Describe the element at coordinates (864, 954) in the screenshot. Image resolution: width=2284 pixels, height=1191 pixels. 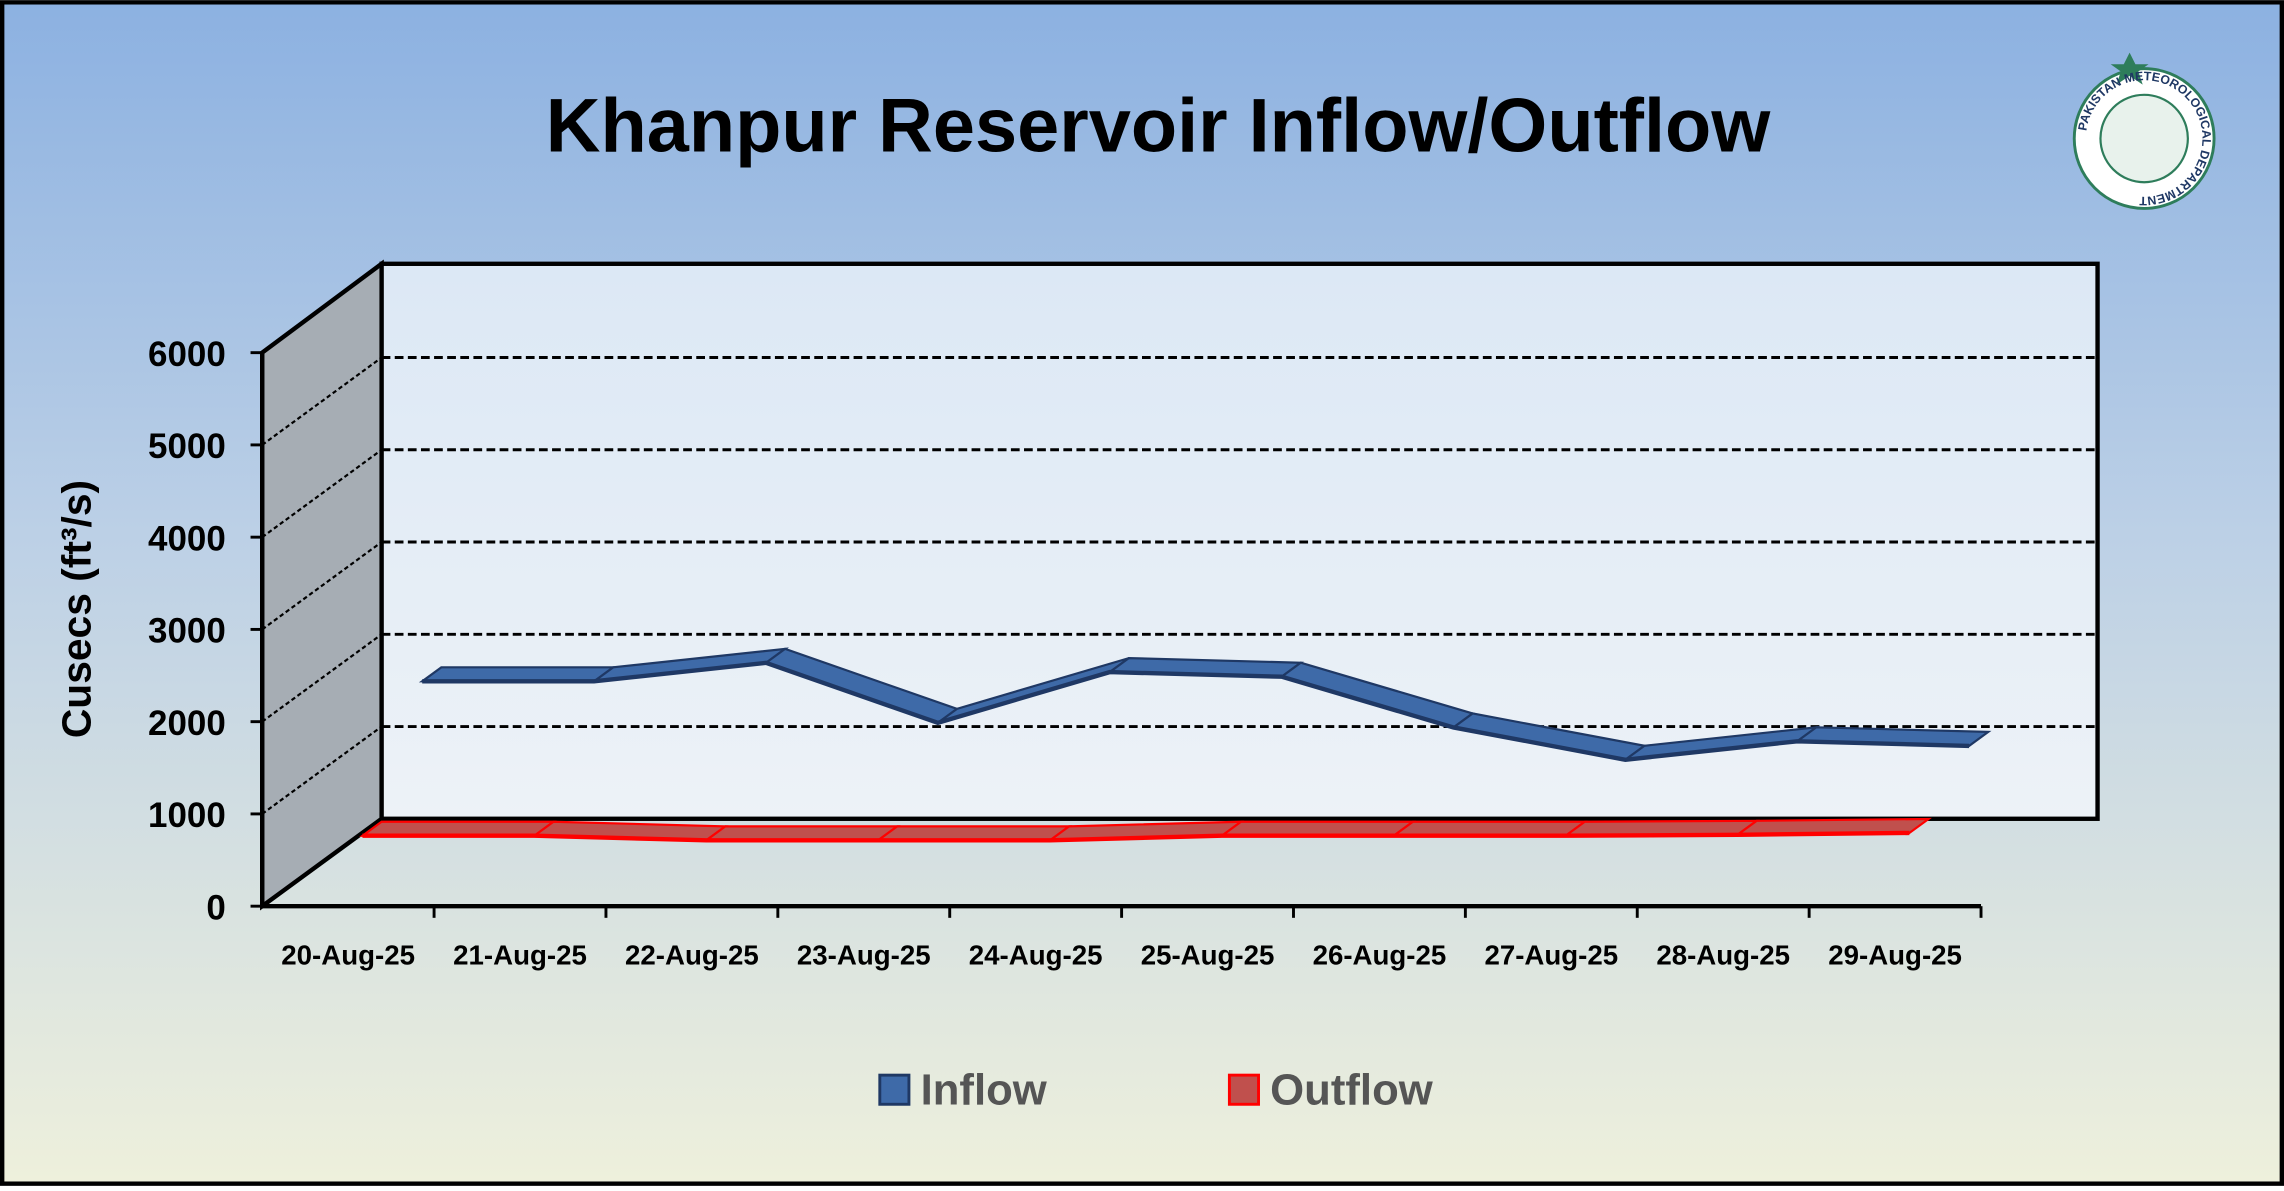
I see `x-tick-label: 23-Aug-25` at that location.